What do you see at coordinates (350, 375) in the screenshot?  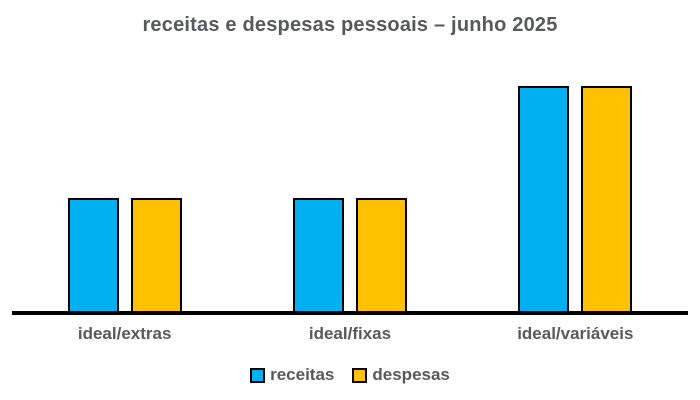 I see `legend: receitas despesas` at bounding box center [350, 375].